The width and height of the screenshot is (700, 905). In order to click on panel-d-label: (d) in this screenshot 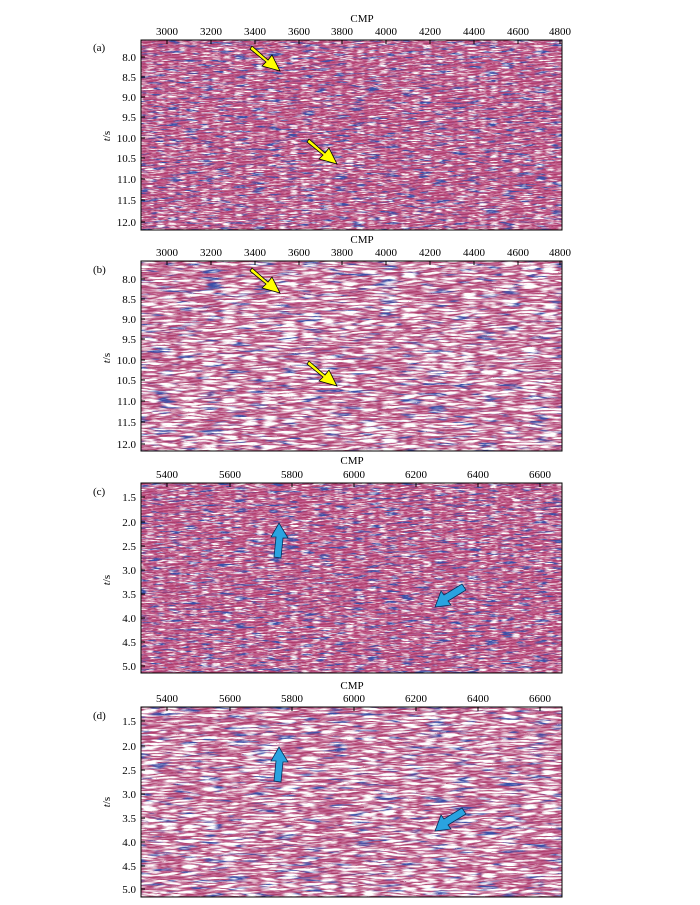, I will do `click(99, 716)`.